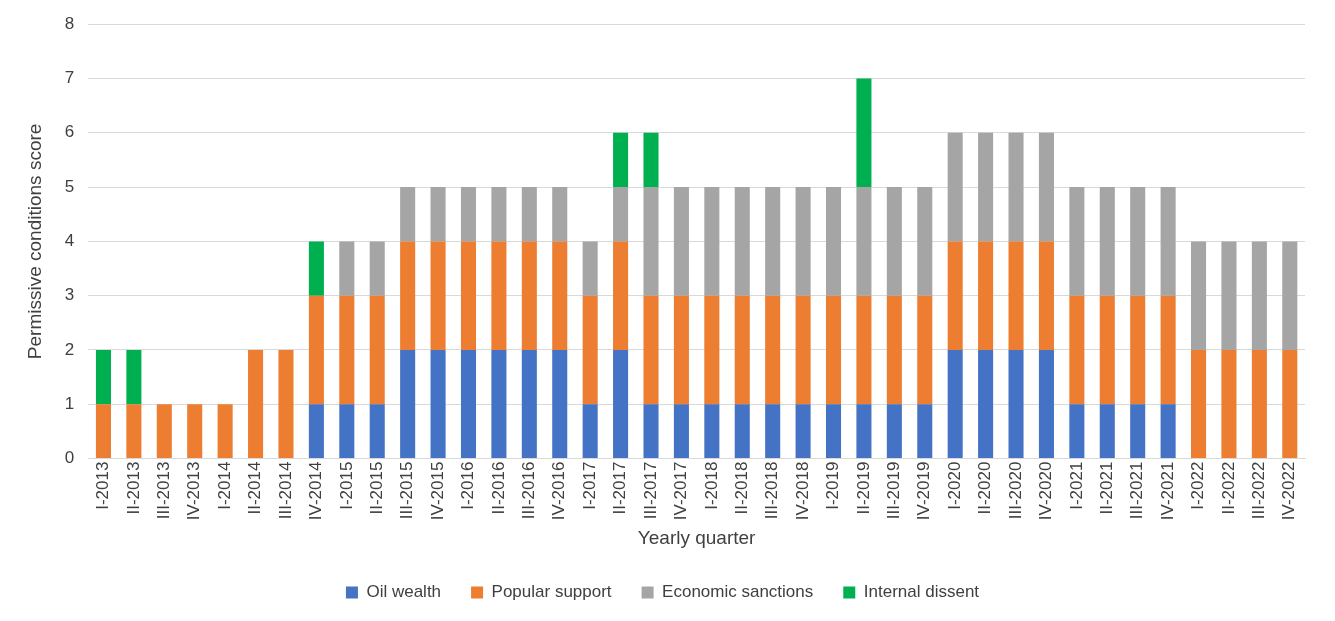  What do you see at coordinates (34, 241) in the screenshot?
I see `y-axis-title: Permissive conditions score` at bounding box center [34, 241].